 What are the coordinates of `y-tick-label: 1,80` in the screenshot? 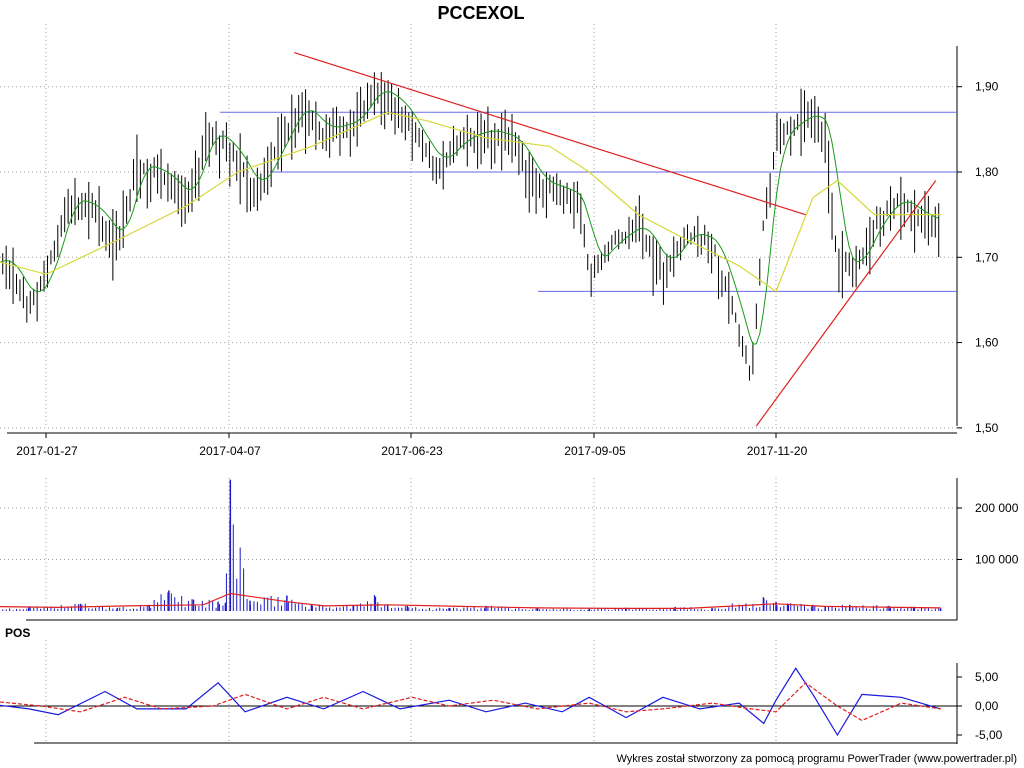 It's located at (987, 172).